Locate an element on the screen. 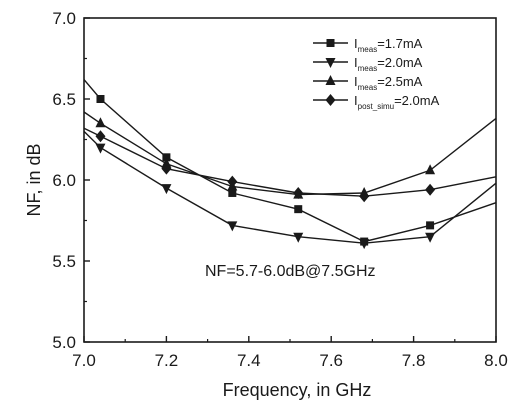 The width and height of the screenshot is (511, 409). legend-entry: Ipost_simu=2.0mA is located at coordinates (376, 102).